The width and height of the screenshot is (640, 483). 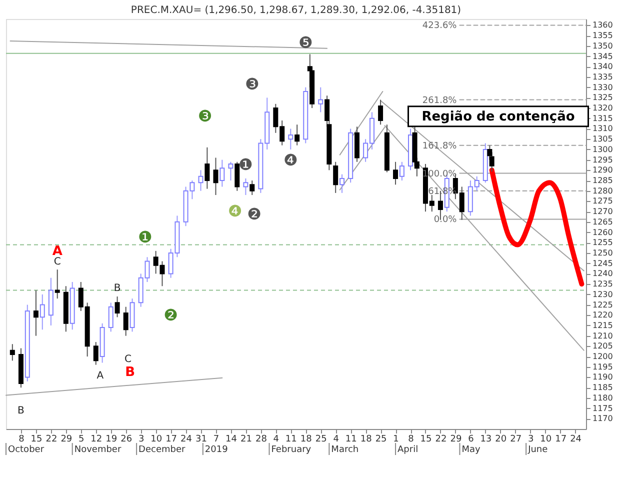 I want to click on y-tick-label: 1290, so click(x=602, y=170).